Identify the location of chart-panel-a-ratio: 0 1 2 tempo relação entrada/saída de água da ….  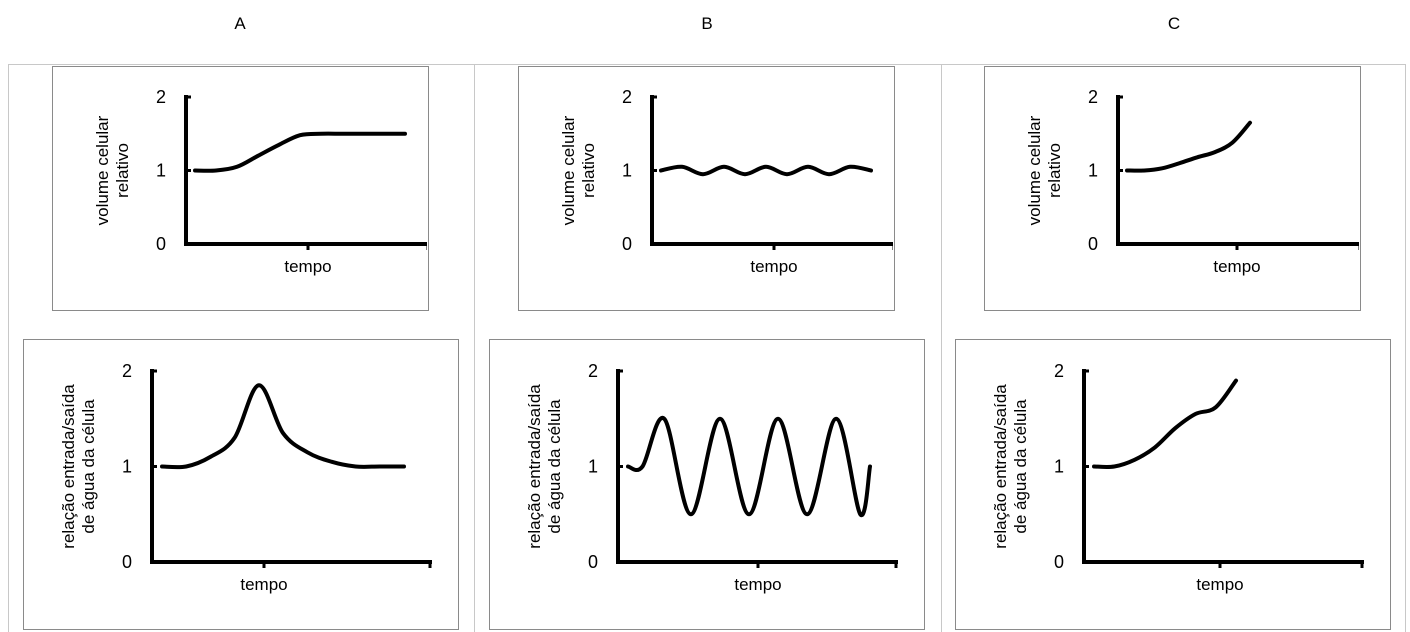
(241, 484).